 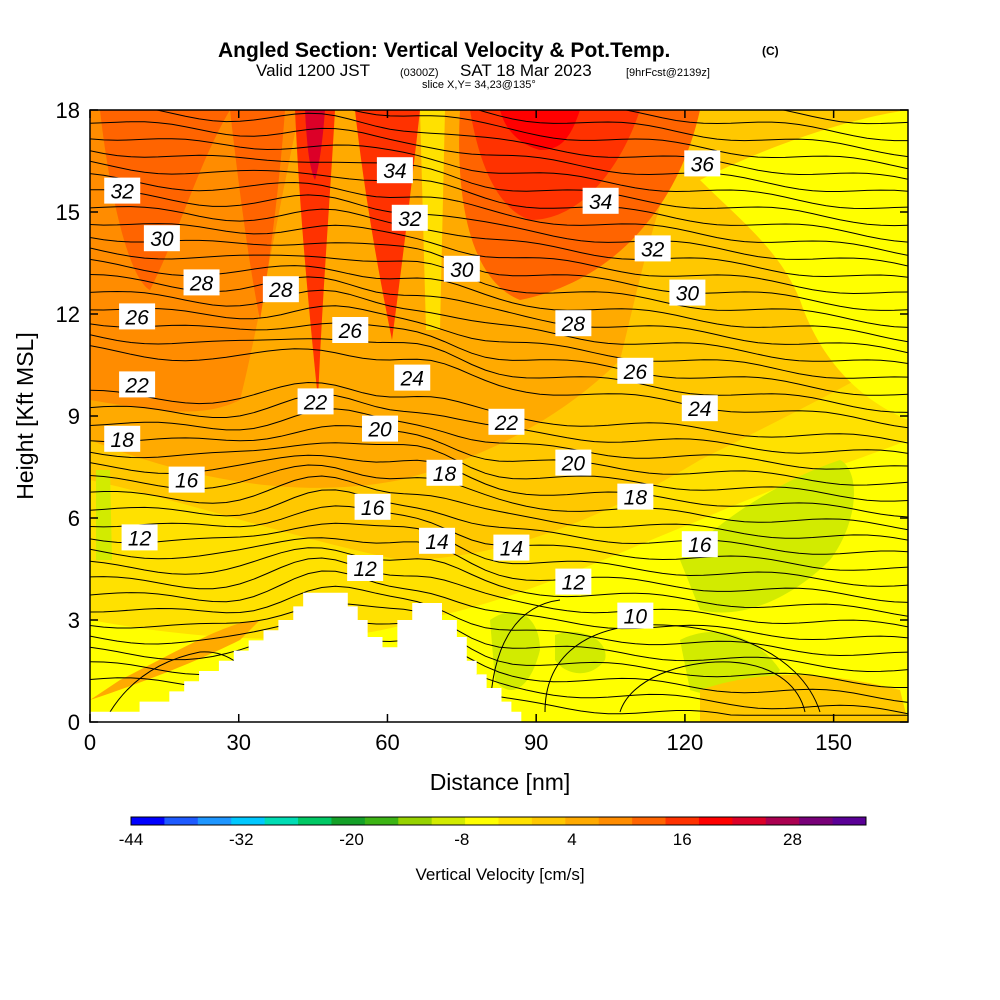 What do you see at coordinates (131, 839) in the screenshot?
I see `colorbar-tick-label: -44` at bounding box center [131, 839].